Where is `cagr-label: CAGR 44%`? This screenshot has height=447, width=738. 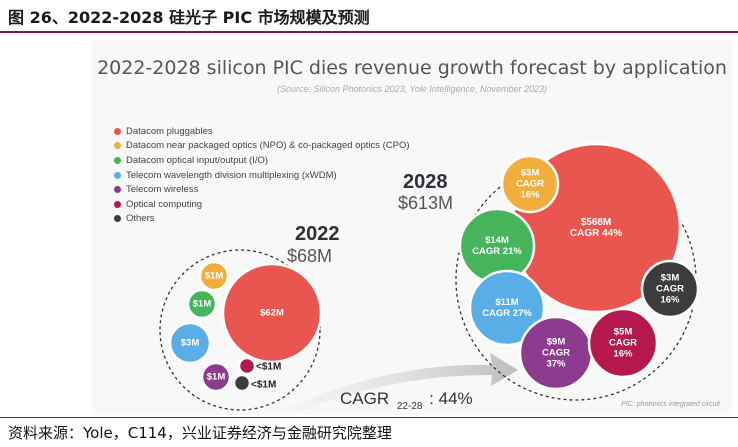
cagr-label: CAGR 44% is located at coordinates (596, 233).